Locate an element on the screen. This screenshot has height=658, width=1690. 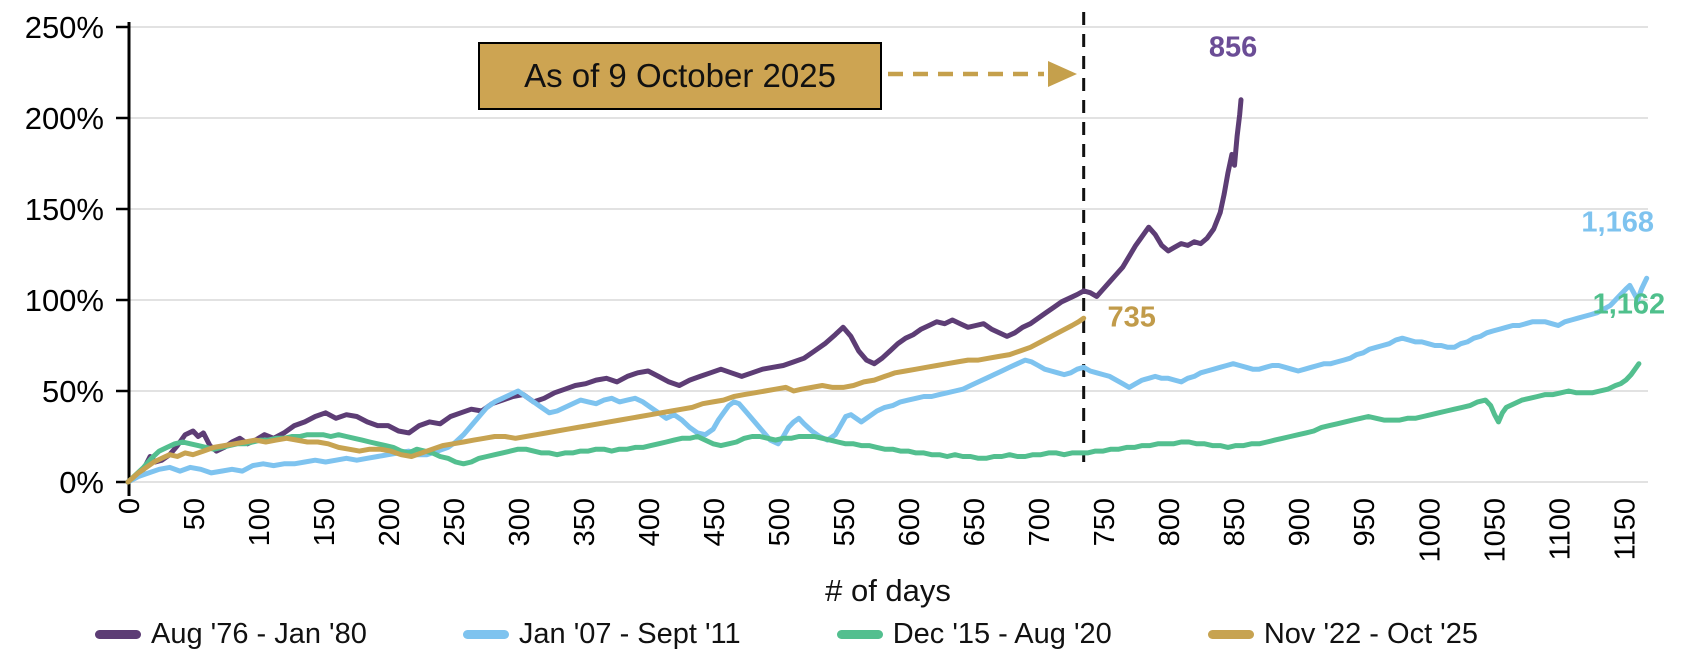
legend-item-aug76-jan80: Aug '76 - Jan '80 is located at coordinates (231, 634).